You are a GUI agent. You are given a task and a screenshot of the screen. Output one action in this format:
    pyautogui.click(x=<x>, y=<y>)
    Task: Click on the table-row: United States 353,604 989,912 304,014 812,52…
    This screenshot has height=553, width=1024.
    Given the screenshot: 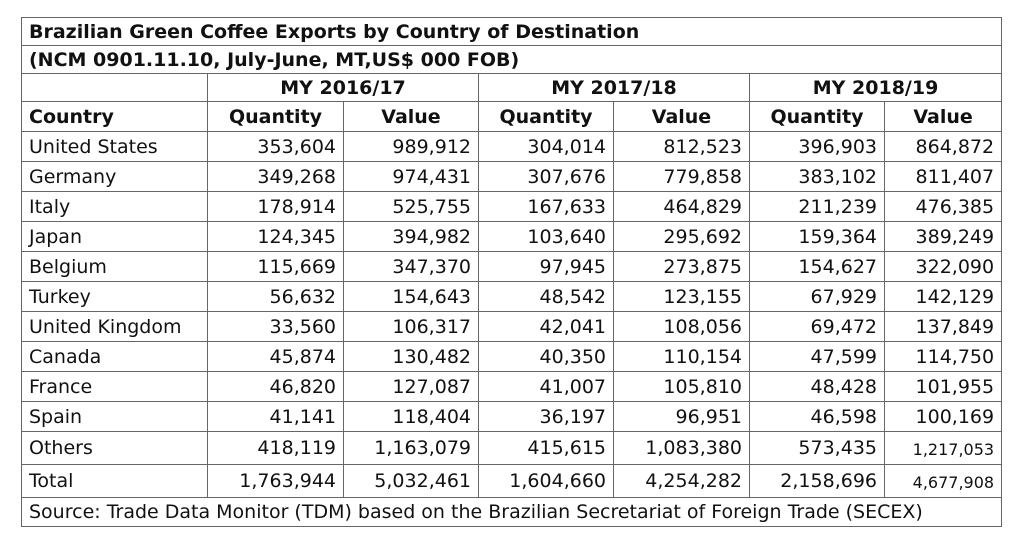 What is the action you would take?
    pyautogui.click(x=512, y=146)
    